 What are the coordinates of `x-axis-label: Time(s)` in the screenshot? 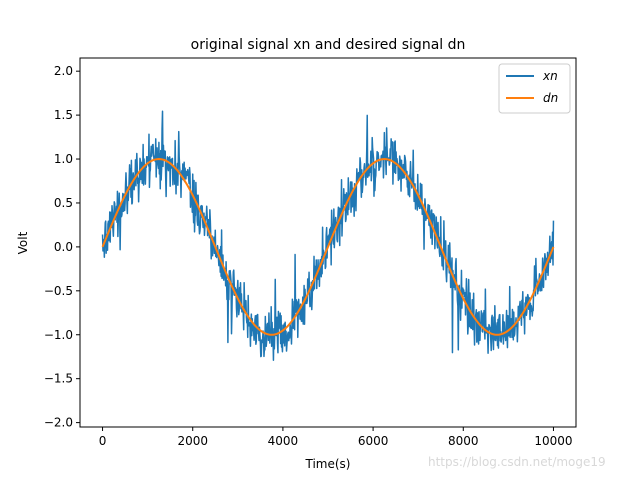 It's located at (328, 464).